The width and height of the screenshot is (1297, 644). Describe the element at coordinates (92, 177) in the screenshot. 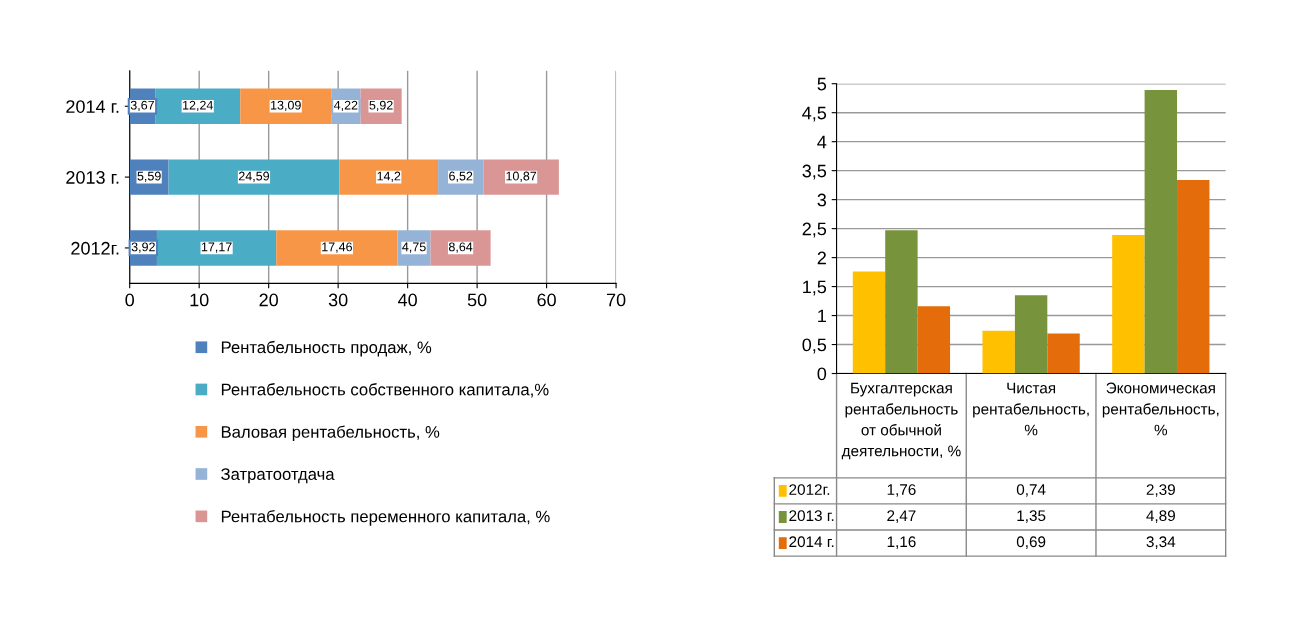

I see `y-tick-label: 2013 г.` at that location.